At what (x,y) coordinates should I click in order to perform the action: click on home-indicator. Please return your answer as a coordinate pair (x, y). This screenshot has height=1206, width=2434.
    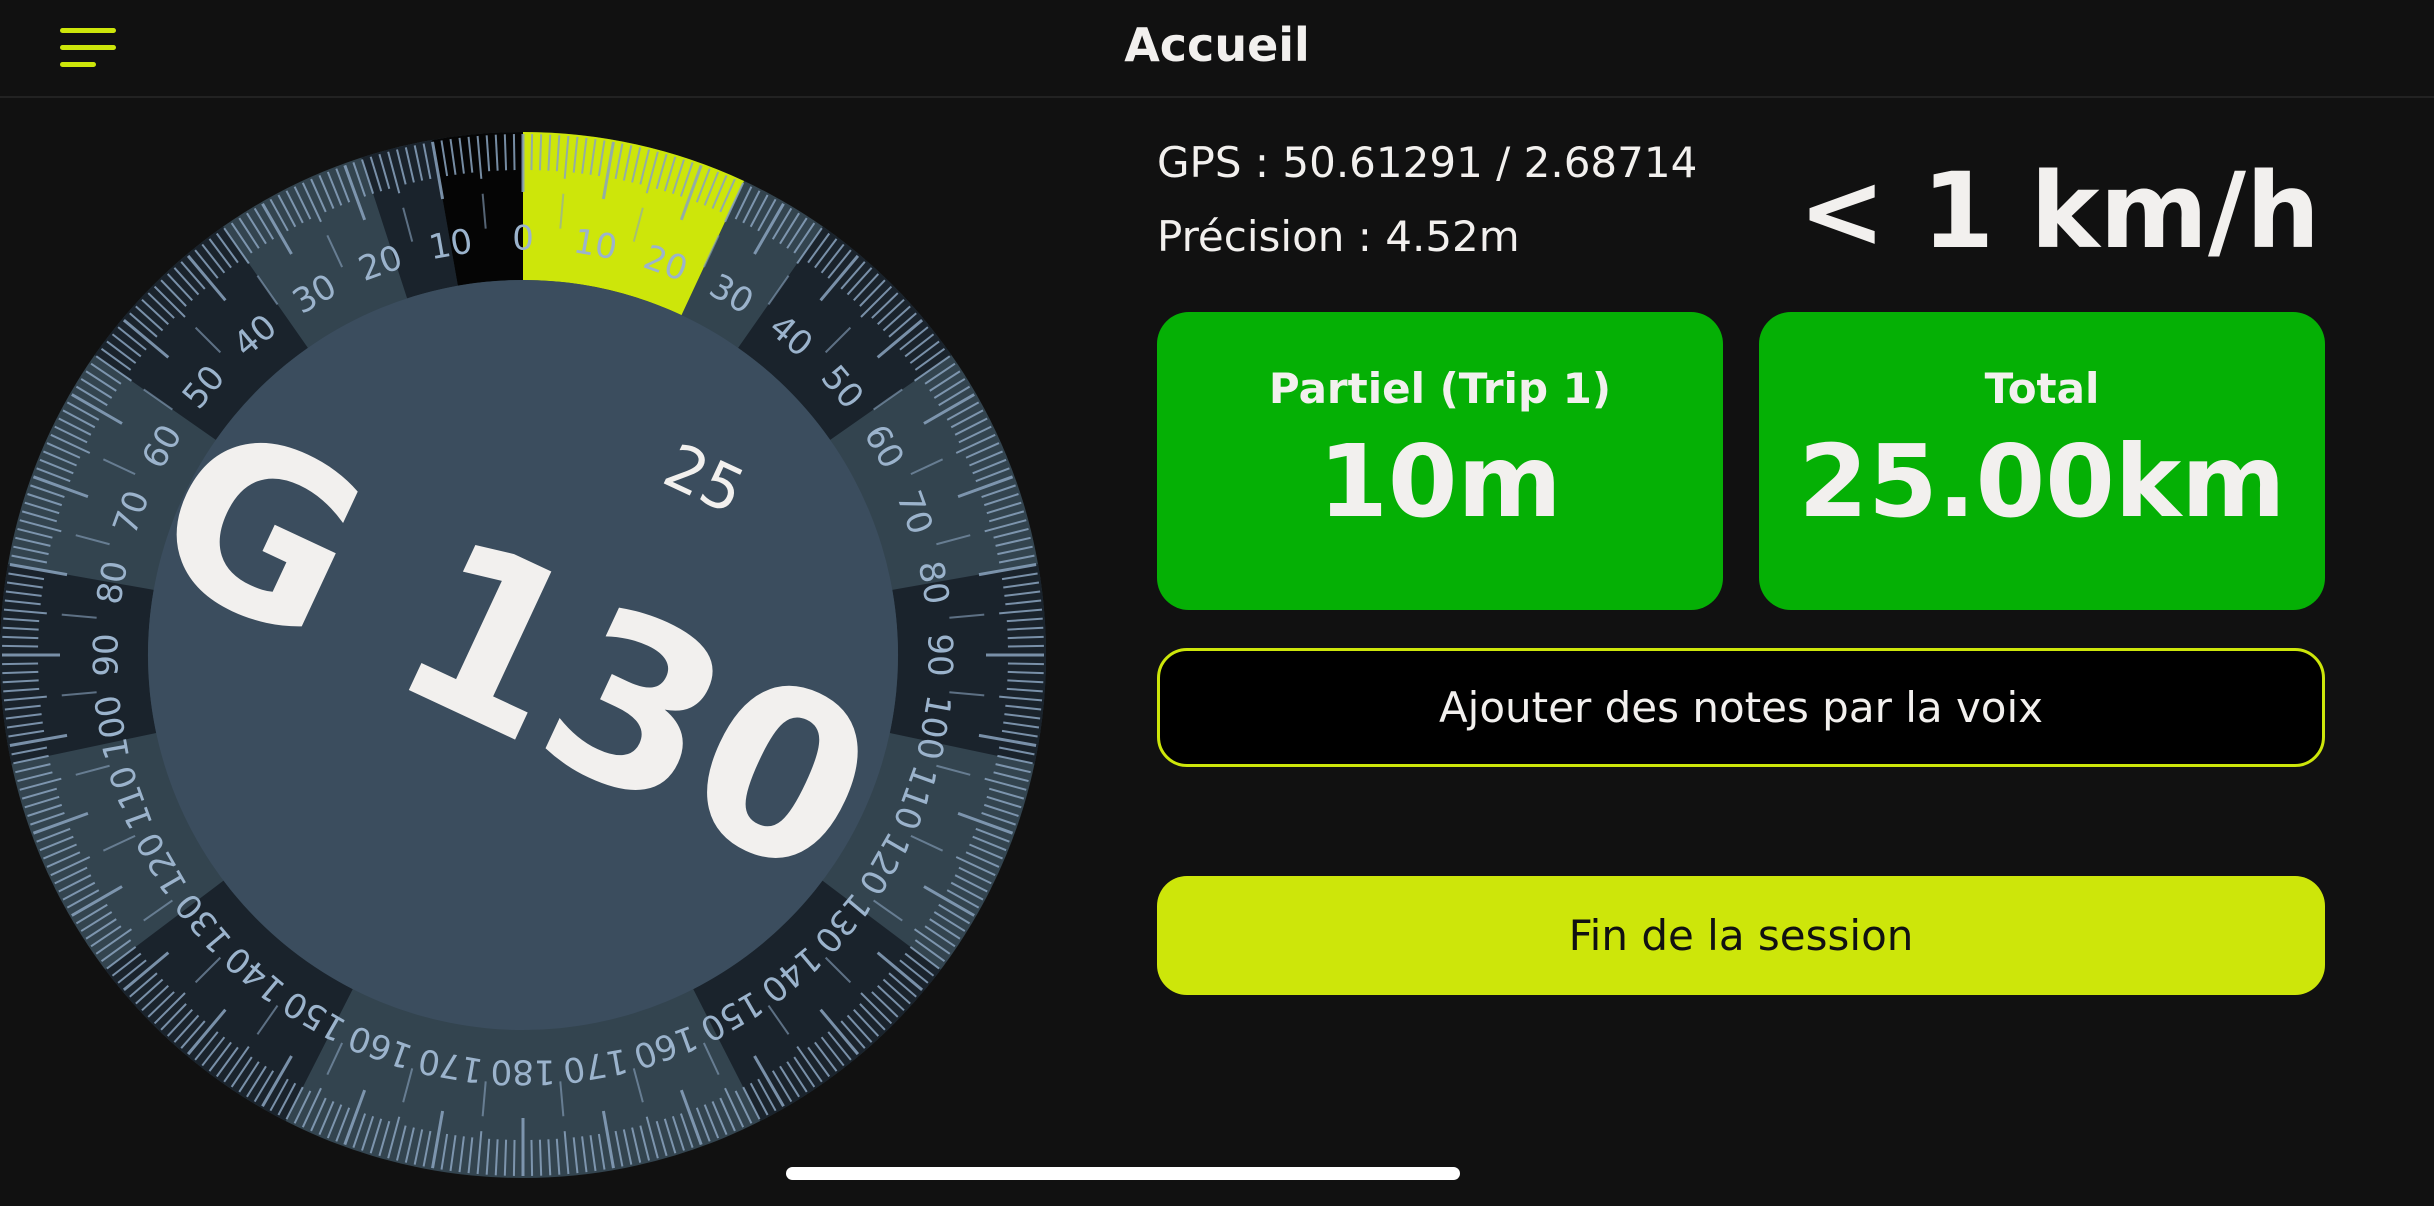
    Looking at the image, I should click on (1123, 1173).